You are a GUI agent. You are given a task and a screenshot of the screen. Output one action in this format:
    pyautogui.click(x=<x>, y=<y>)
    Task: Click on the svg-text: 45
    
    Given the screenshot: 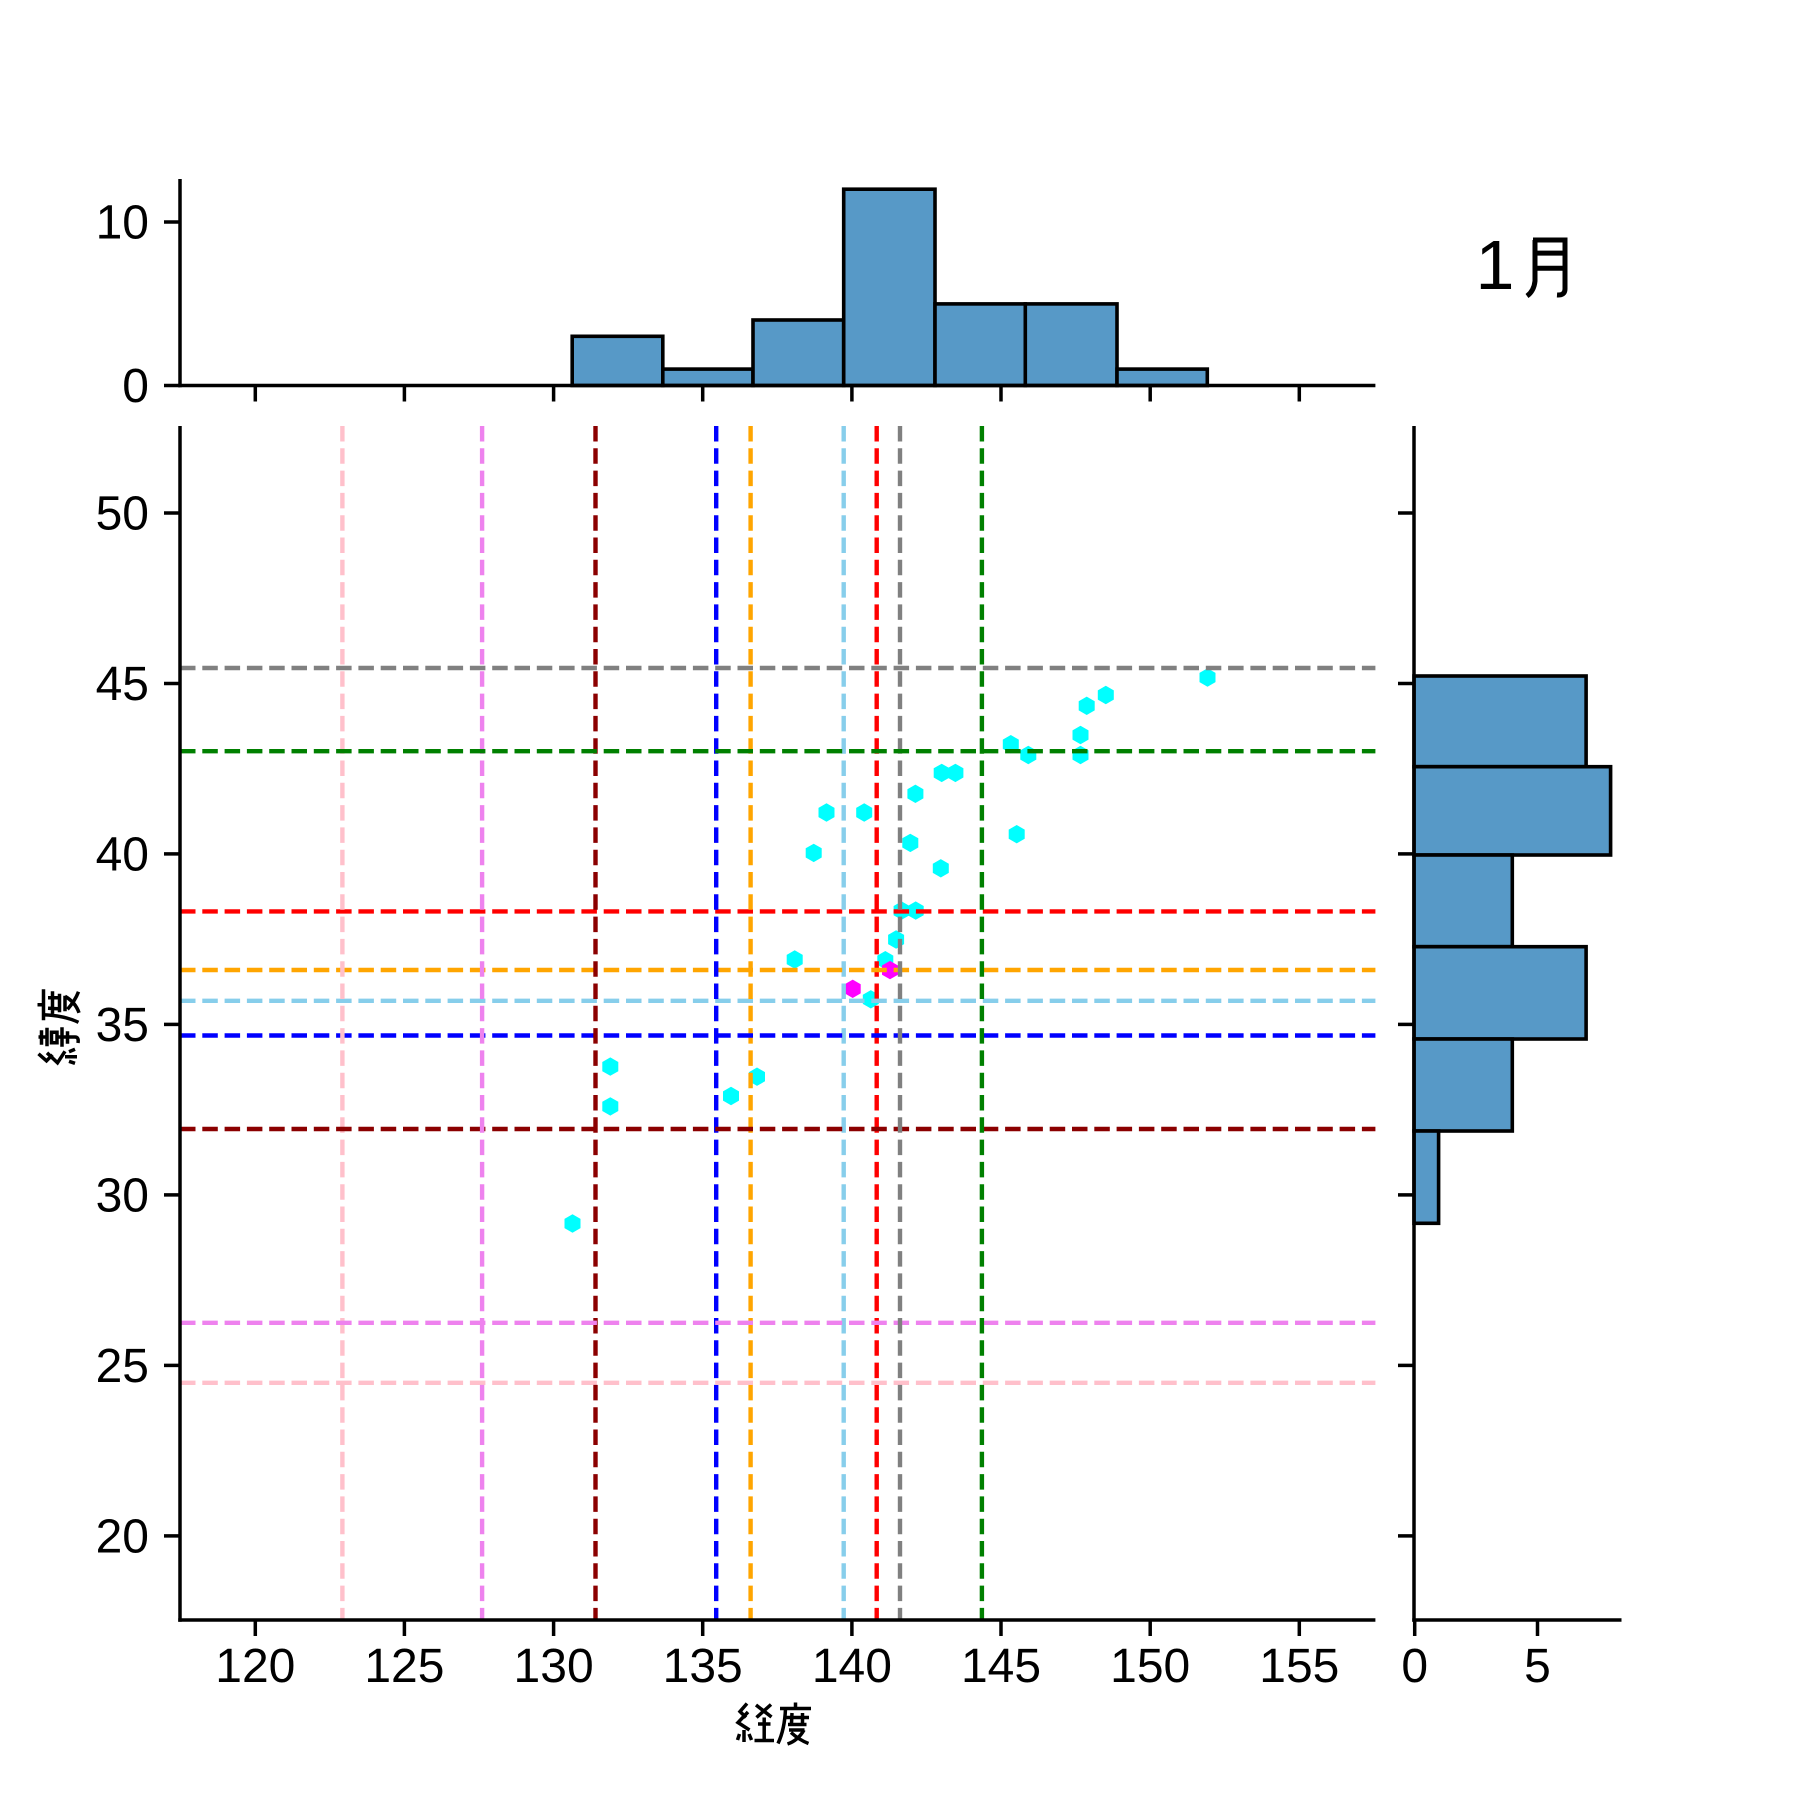 What is the action you would take?
    pyautogui.click(x=122, y=684)
    